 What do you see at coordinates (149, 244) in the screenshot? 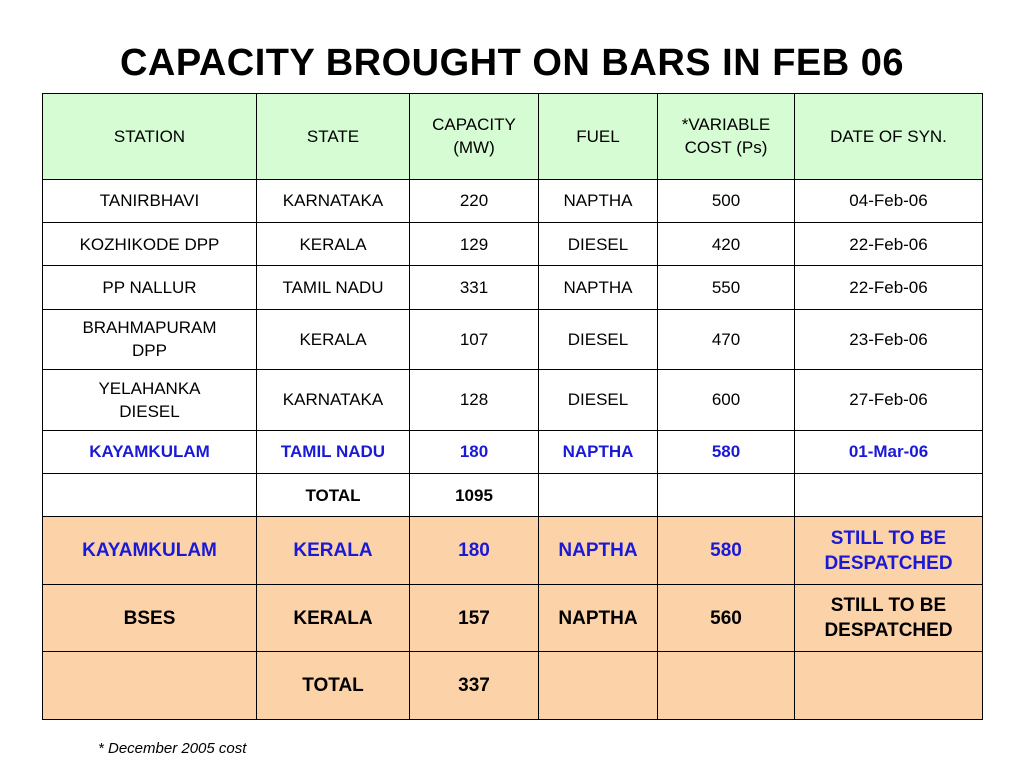
I see `cell-station: KOZHIKODE DPP` at bounding box center [149, 244].